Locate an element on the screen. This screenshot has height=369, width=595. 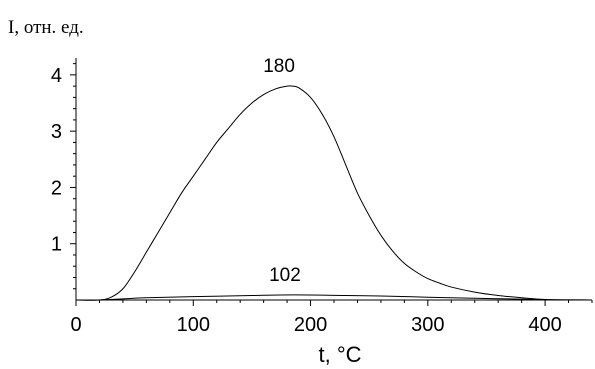
x-tick-label: 200 is located at coordinates (310, 325).